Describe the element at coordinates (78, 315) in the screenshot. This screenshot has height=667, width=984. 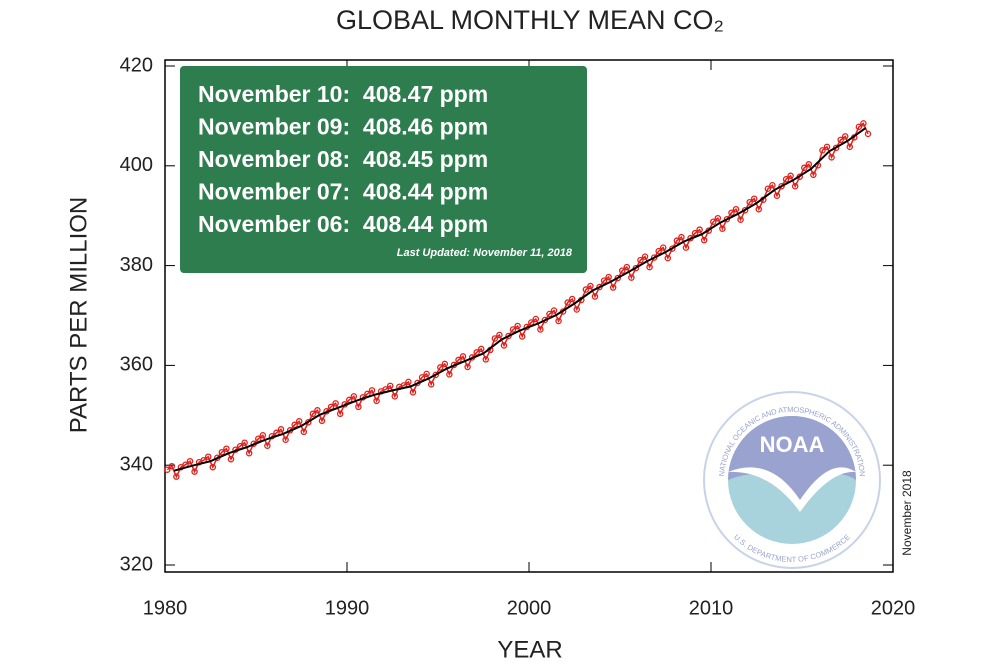
I see `y-axis-label: PARTS PER MILLION` at that location.